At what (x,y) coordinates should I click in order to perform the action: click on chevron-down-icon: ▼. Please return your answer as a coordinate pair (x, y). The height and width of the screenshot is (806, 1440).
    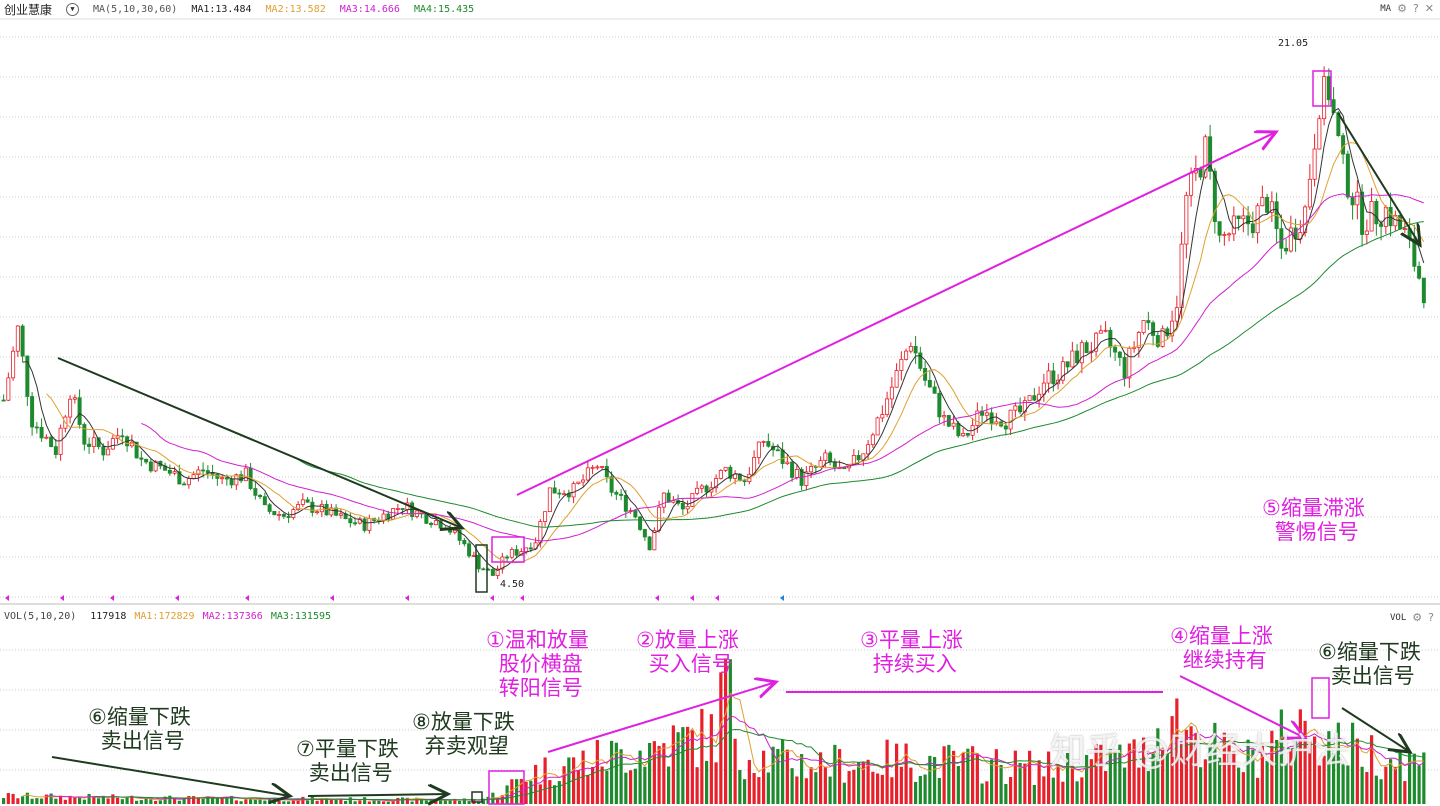
    Looking at the image, I should click on (73, 9).